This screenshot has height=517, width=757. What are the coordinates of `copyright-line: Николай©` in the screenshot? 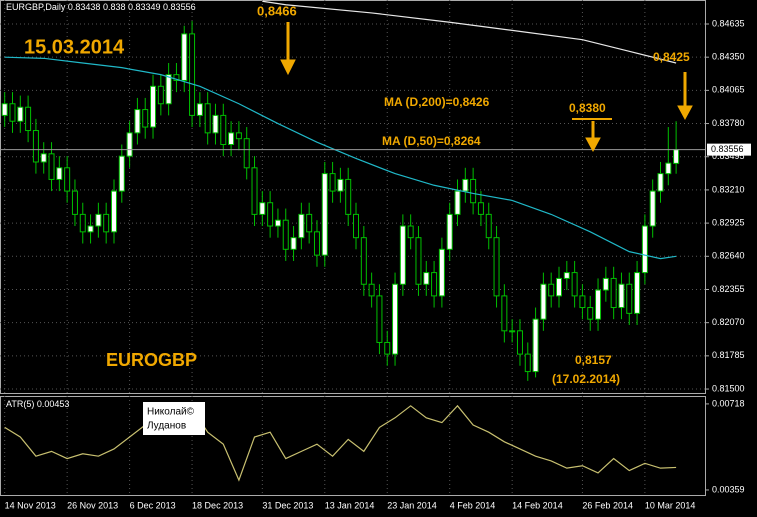 It's located at (171, 412).